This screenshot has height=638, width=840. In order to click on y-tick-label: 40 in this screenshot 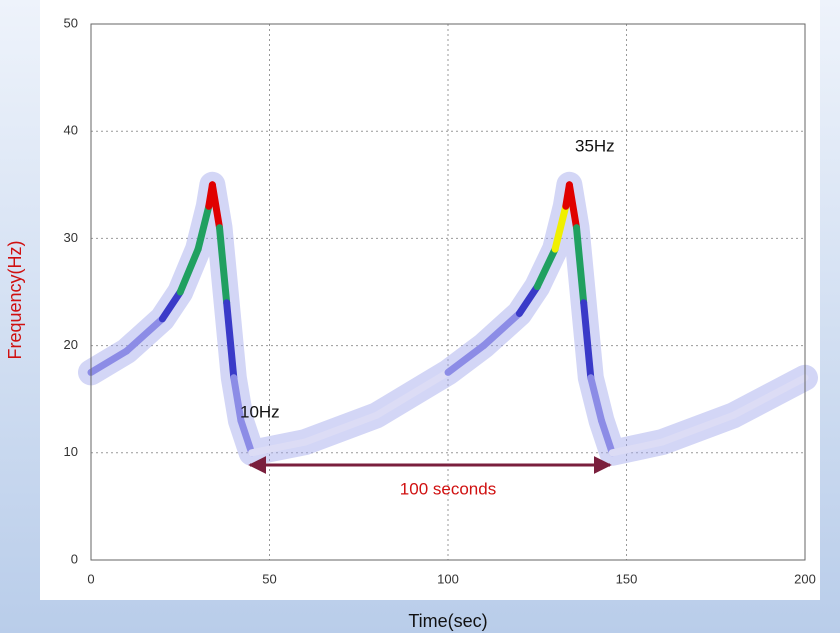, I will do `click(71, 130)`.